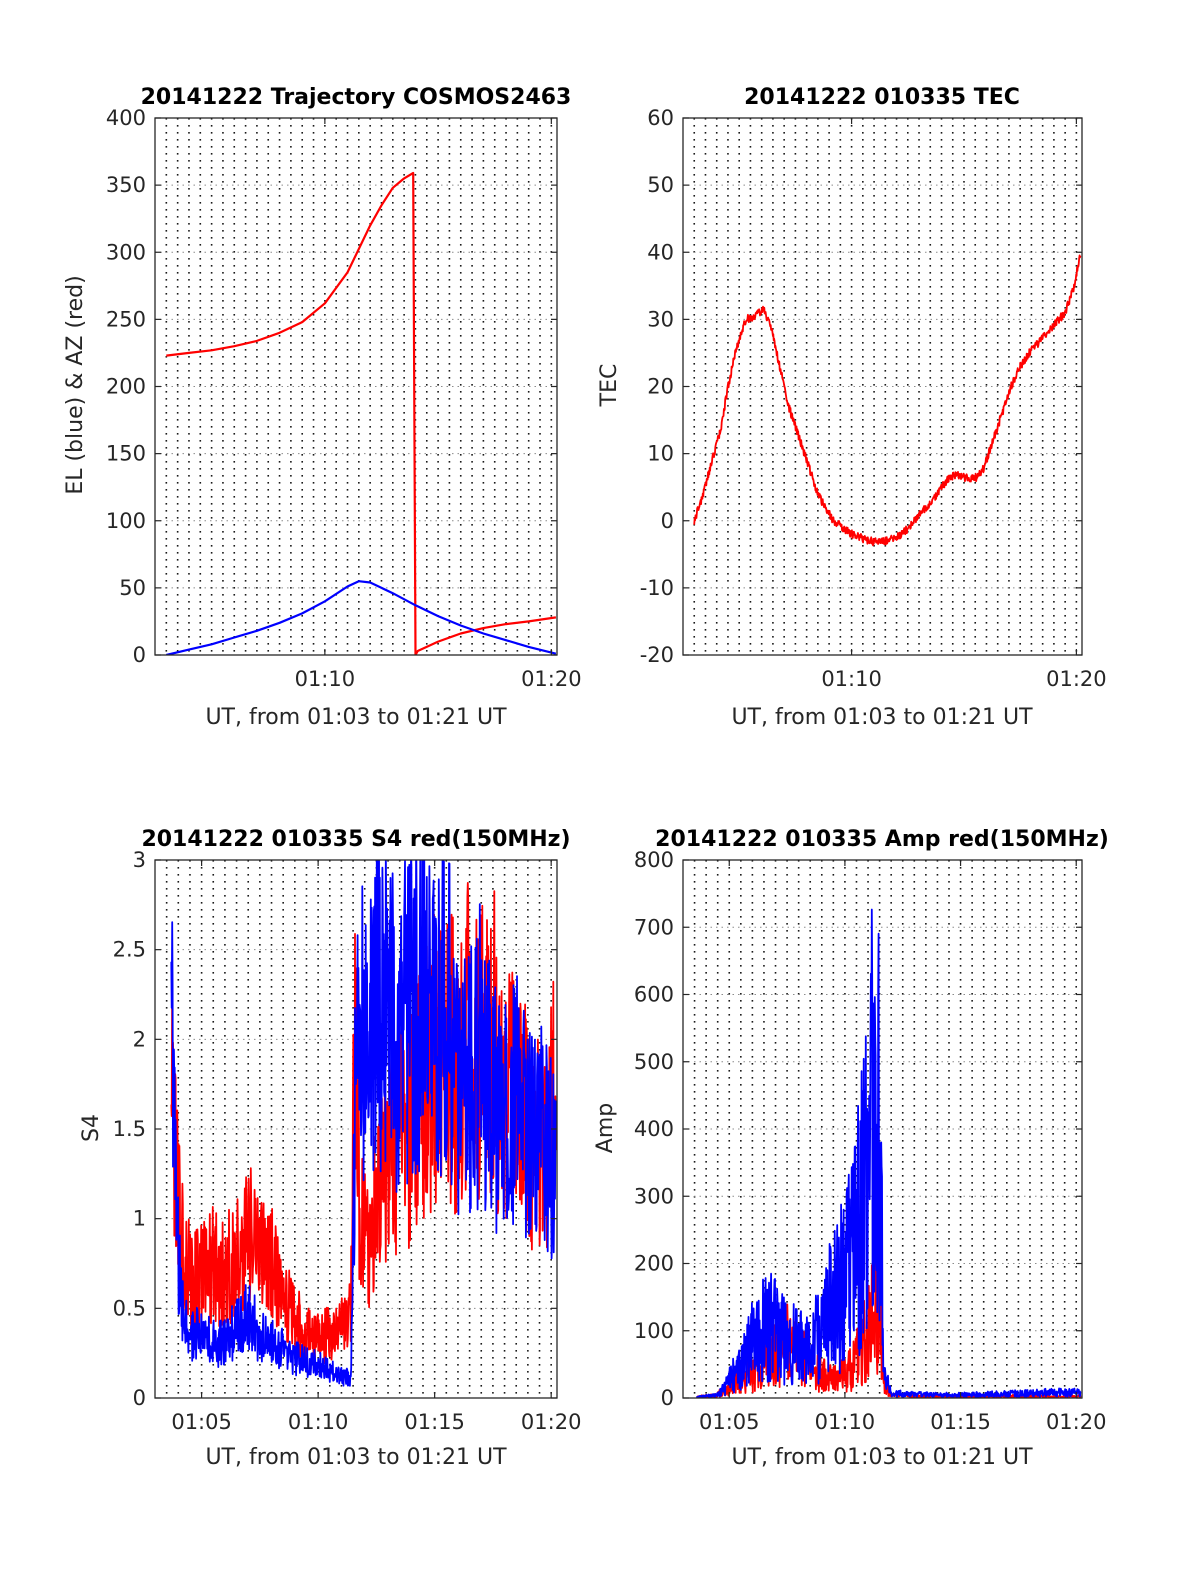 This screenshot has width=1200, height=1575. I want to click on trajectory-series, so click(361, 413).